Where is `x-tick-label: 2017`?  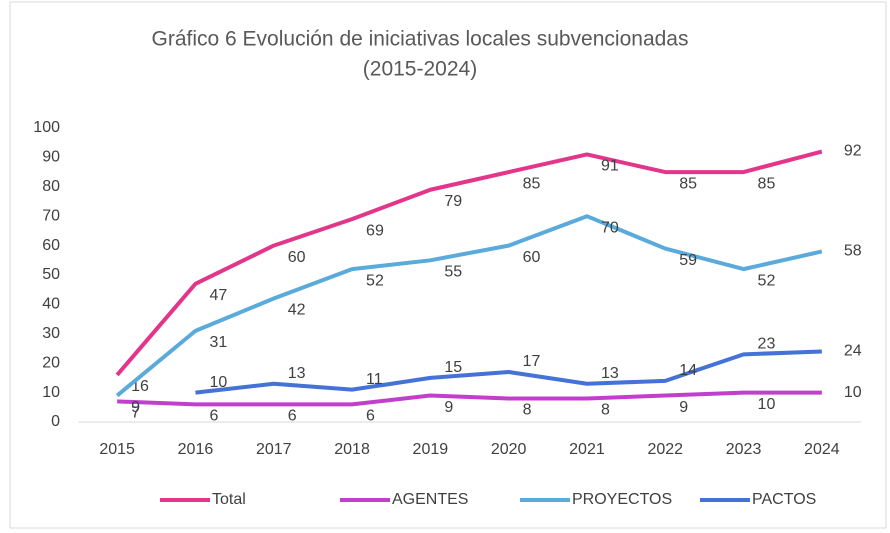
x-tick-label: 2017 is located at coordinates (274, 449).